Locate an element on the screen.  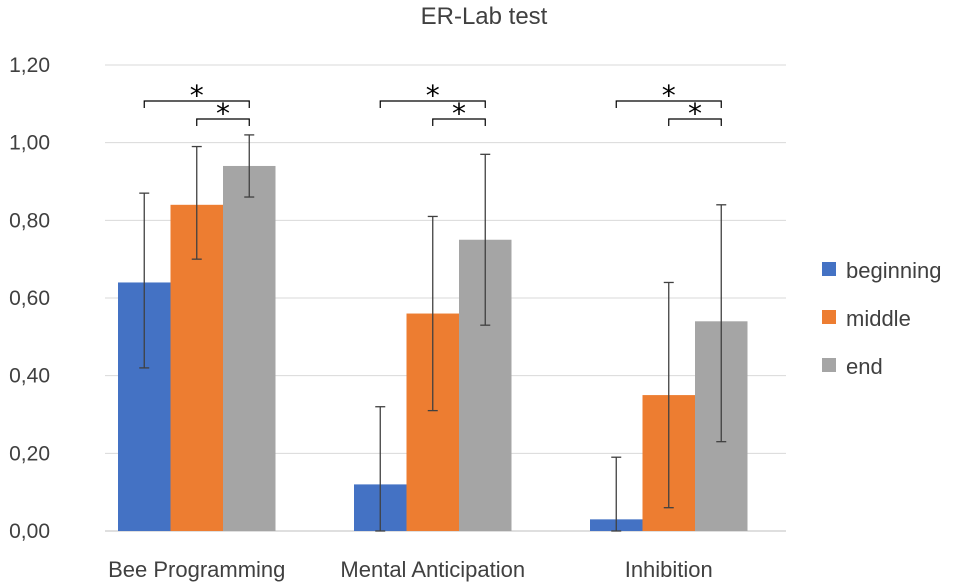
significance-brackets: * * * * * * is located at coordinates (432, 104).